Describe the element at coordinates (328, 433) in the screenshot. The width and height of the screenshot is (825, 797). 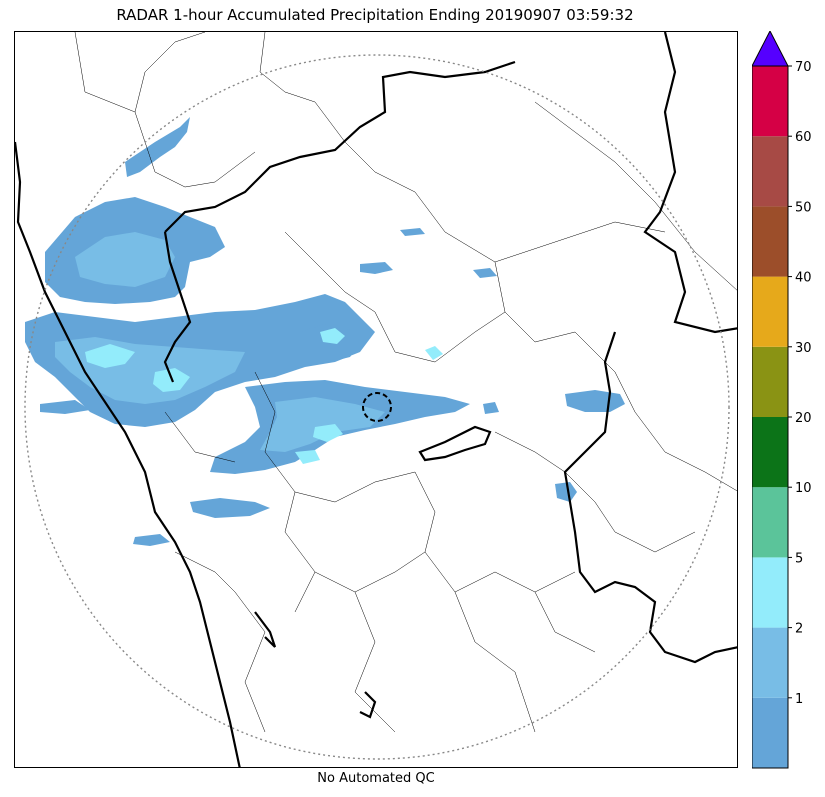
I see `precip-echo-central-heavy` at that location.